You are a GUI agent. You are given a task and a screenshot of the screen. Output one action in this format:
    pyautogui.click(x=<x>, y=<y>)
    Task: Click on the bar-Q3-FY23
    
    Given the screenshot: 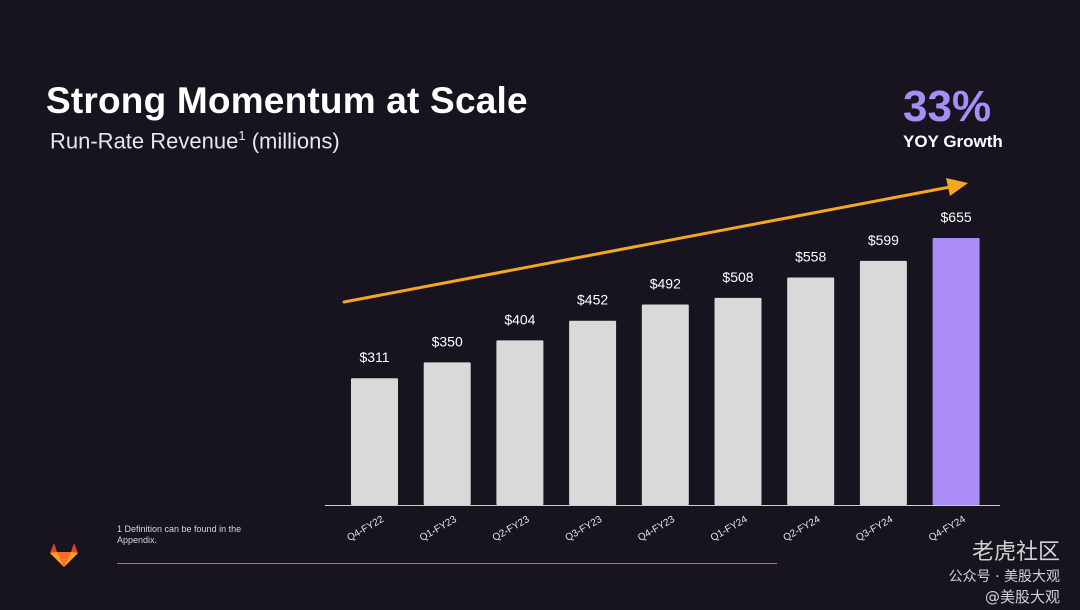 What is the action you would take?
    pyautogui.click(x=593, y=412)
    